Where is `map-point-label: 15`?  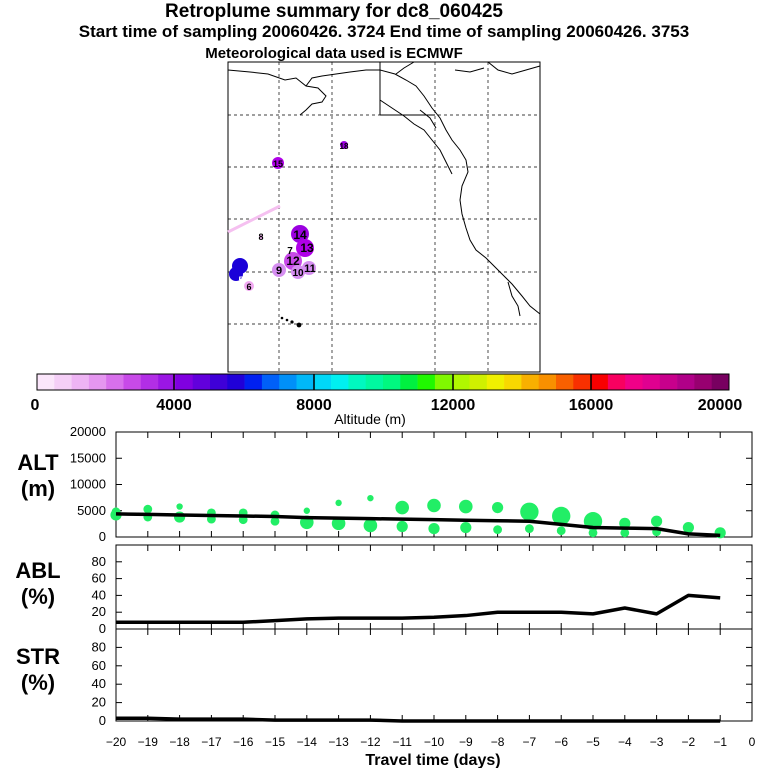 map-point-label: 15 is located at coordinates (278, 164).